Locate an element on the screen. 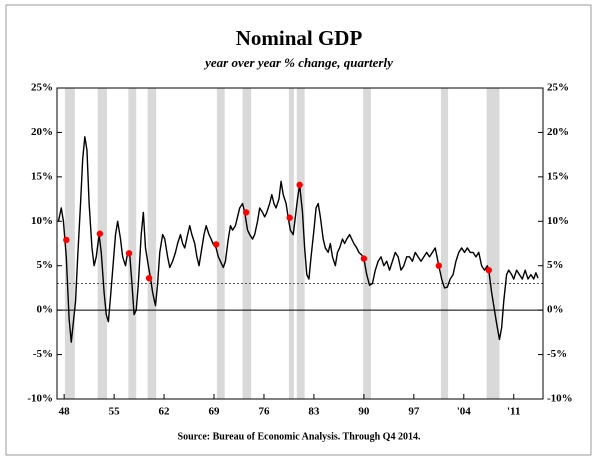  x-tick-label: 62 is located at coordinates (165, 412).